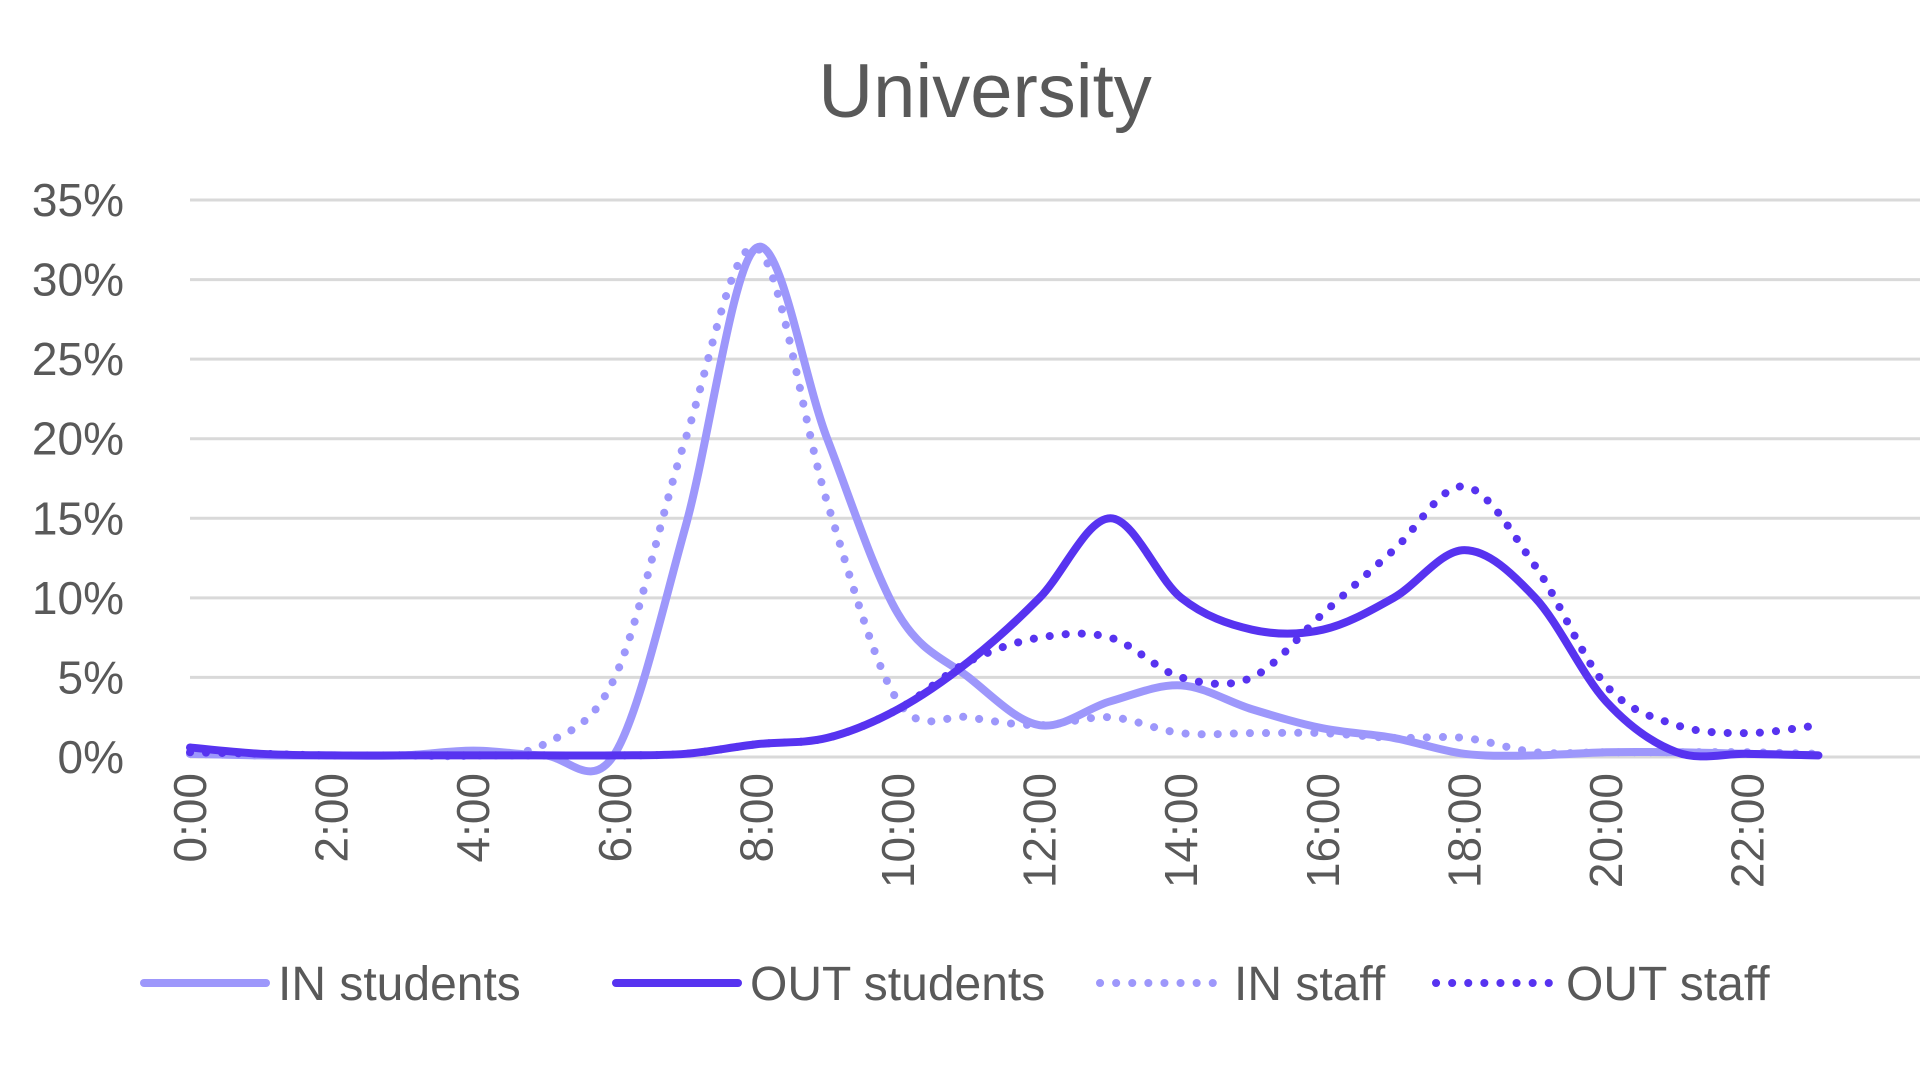 The width and height of the screenshot is (1928, 1074). Describe the element at coordinates (1748, 830) in the screenshot. I see `x-tick-label: 22:00` at that location.